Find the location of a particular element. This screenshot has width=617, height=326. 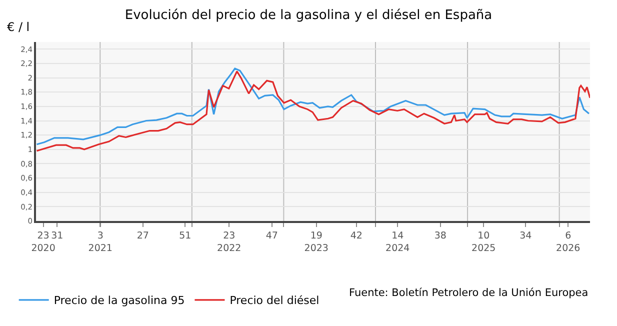

source-note: Fuente: Boletín Petrolero de la Unión Europea is located at coordinates (468, 293).